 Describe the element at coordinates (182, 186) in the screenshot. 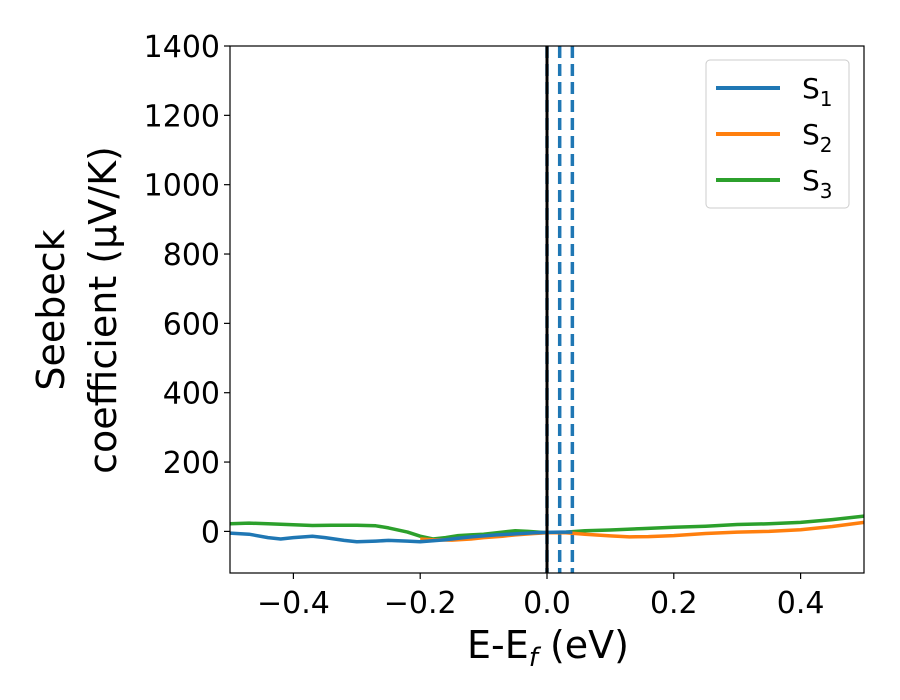

I see `y-tick-label: 1000` at that location.